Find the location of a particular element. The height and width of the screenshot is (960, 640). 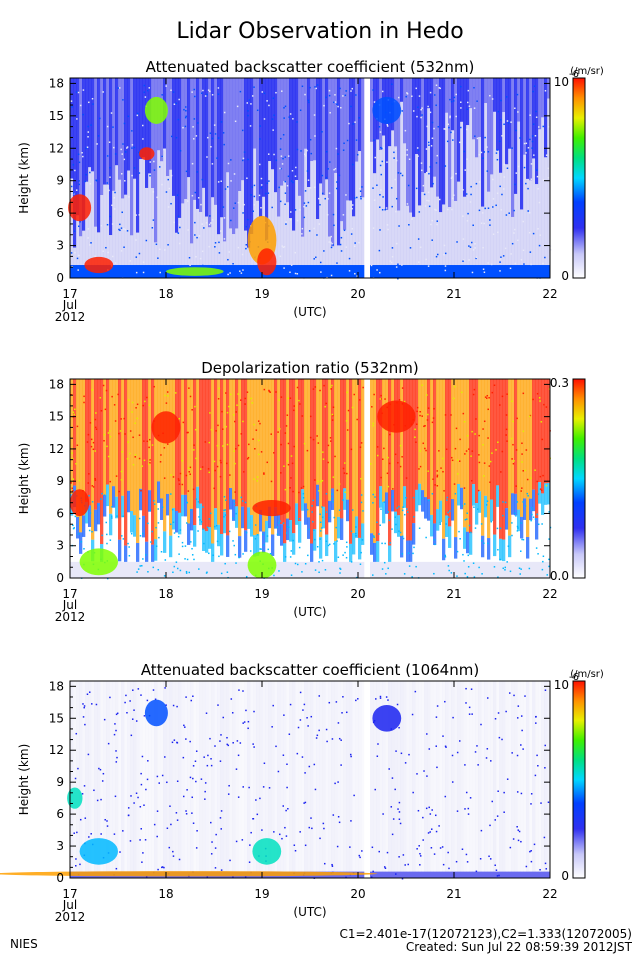

y-tick-label: 6 is located at coordinates (60, 513).